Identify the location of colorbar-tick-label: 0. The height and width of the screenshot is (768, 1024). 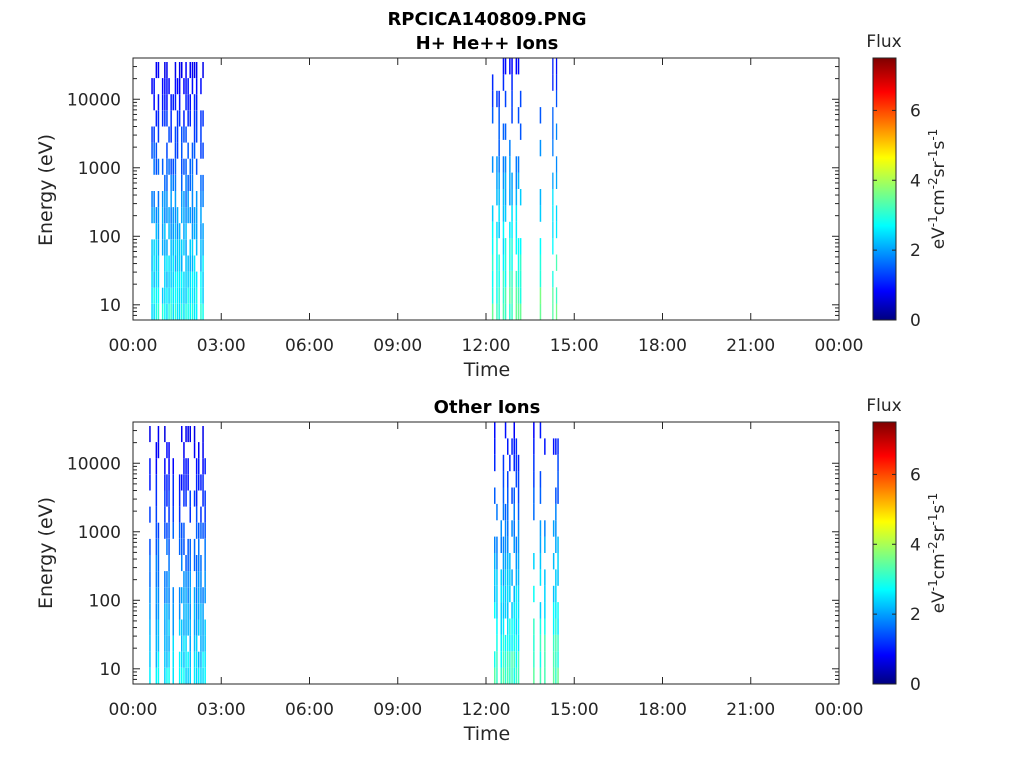
(915, 321).